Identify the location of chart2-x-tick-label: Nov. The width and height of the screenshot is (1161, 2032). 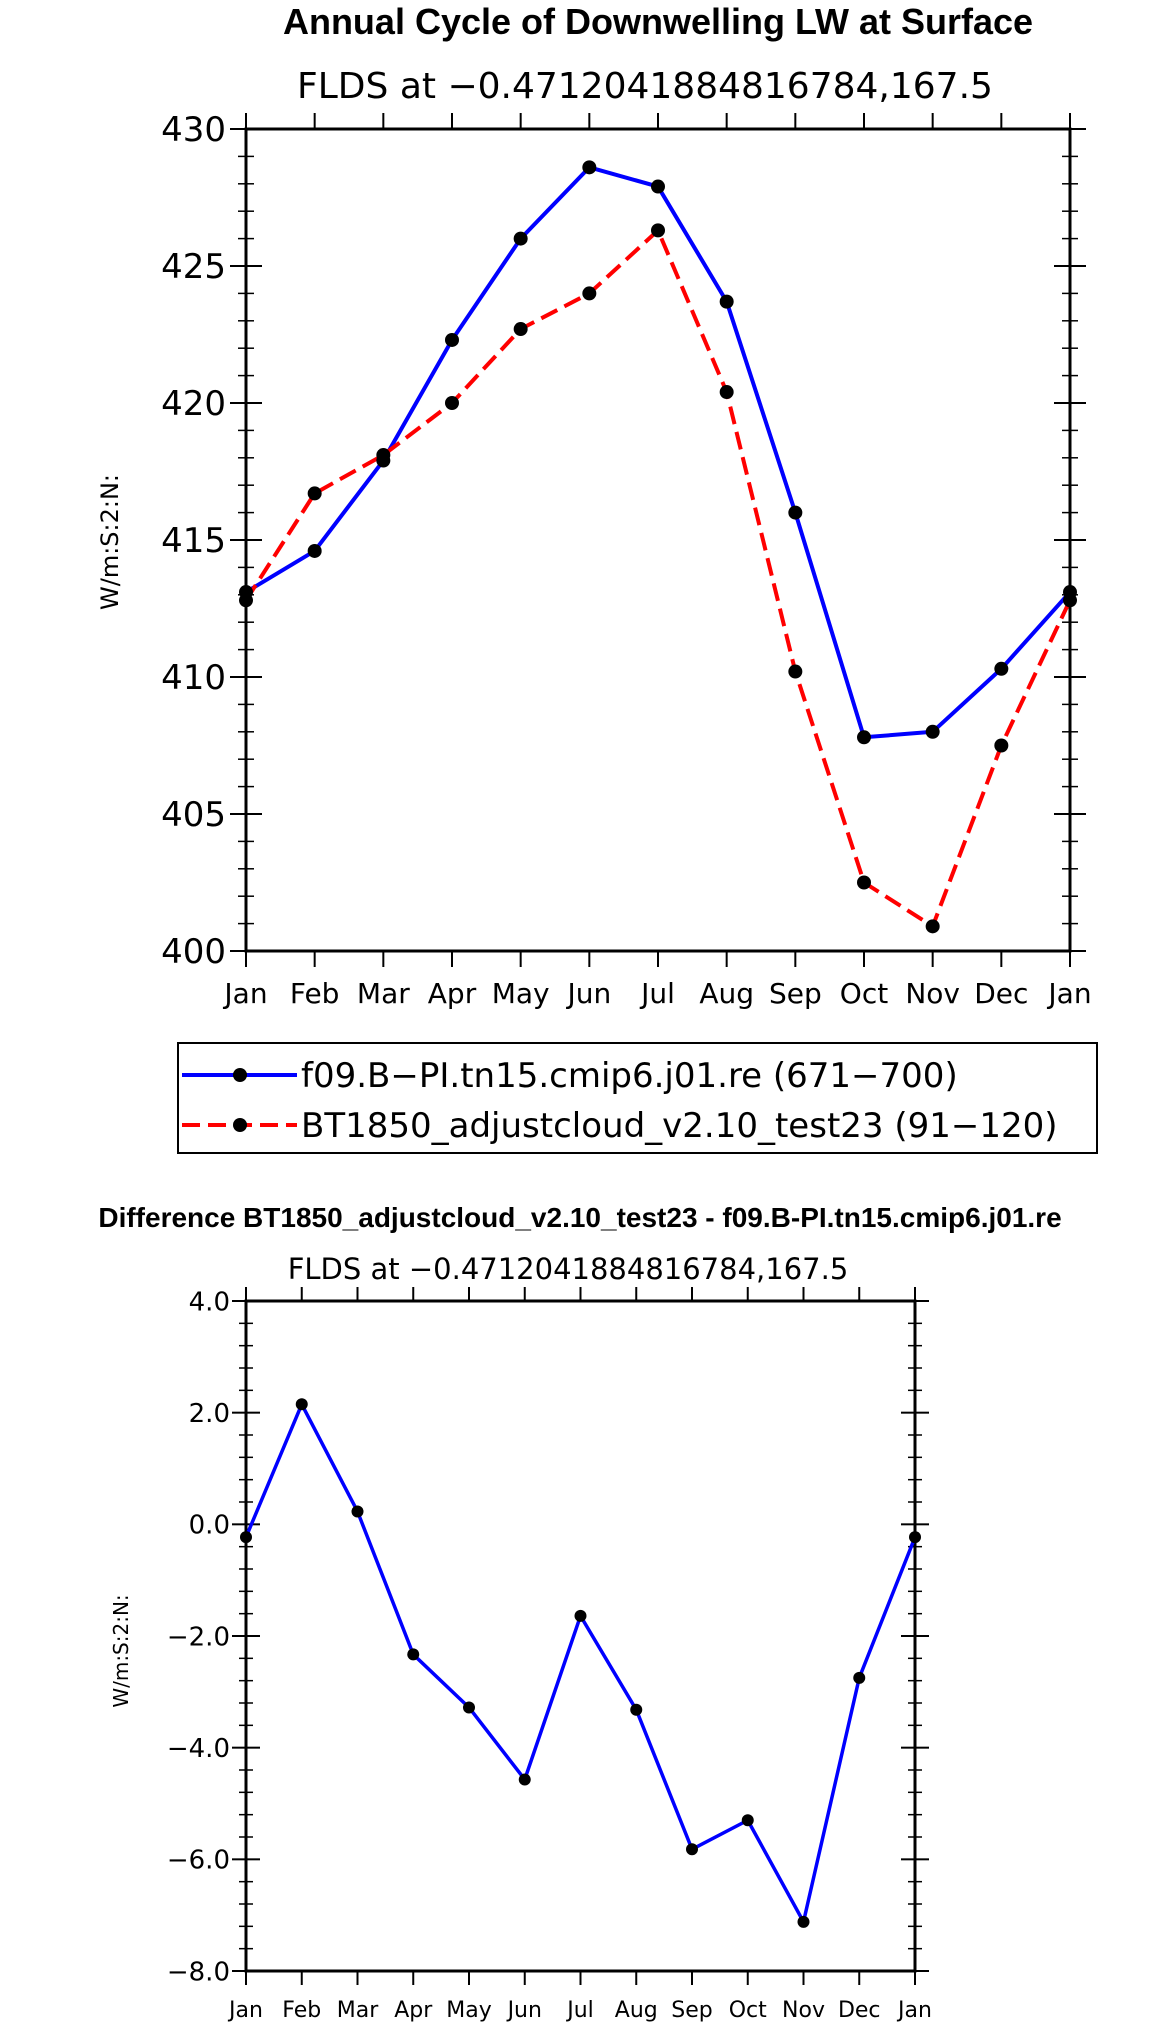
(803, 2010).